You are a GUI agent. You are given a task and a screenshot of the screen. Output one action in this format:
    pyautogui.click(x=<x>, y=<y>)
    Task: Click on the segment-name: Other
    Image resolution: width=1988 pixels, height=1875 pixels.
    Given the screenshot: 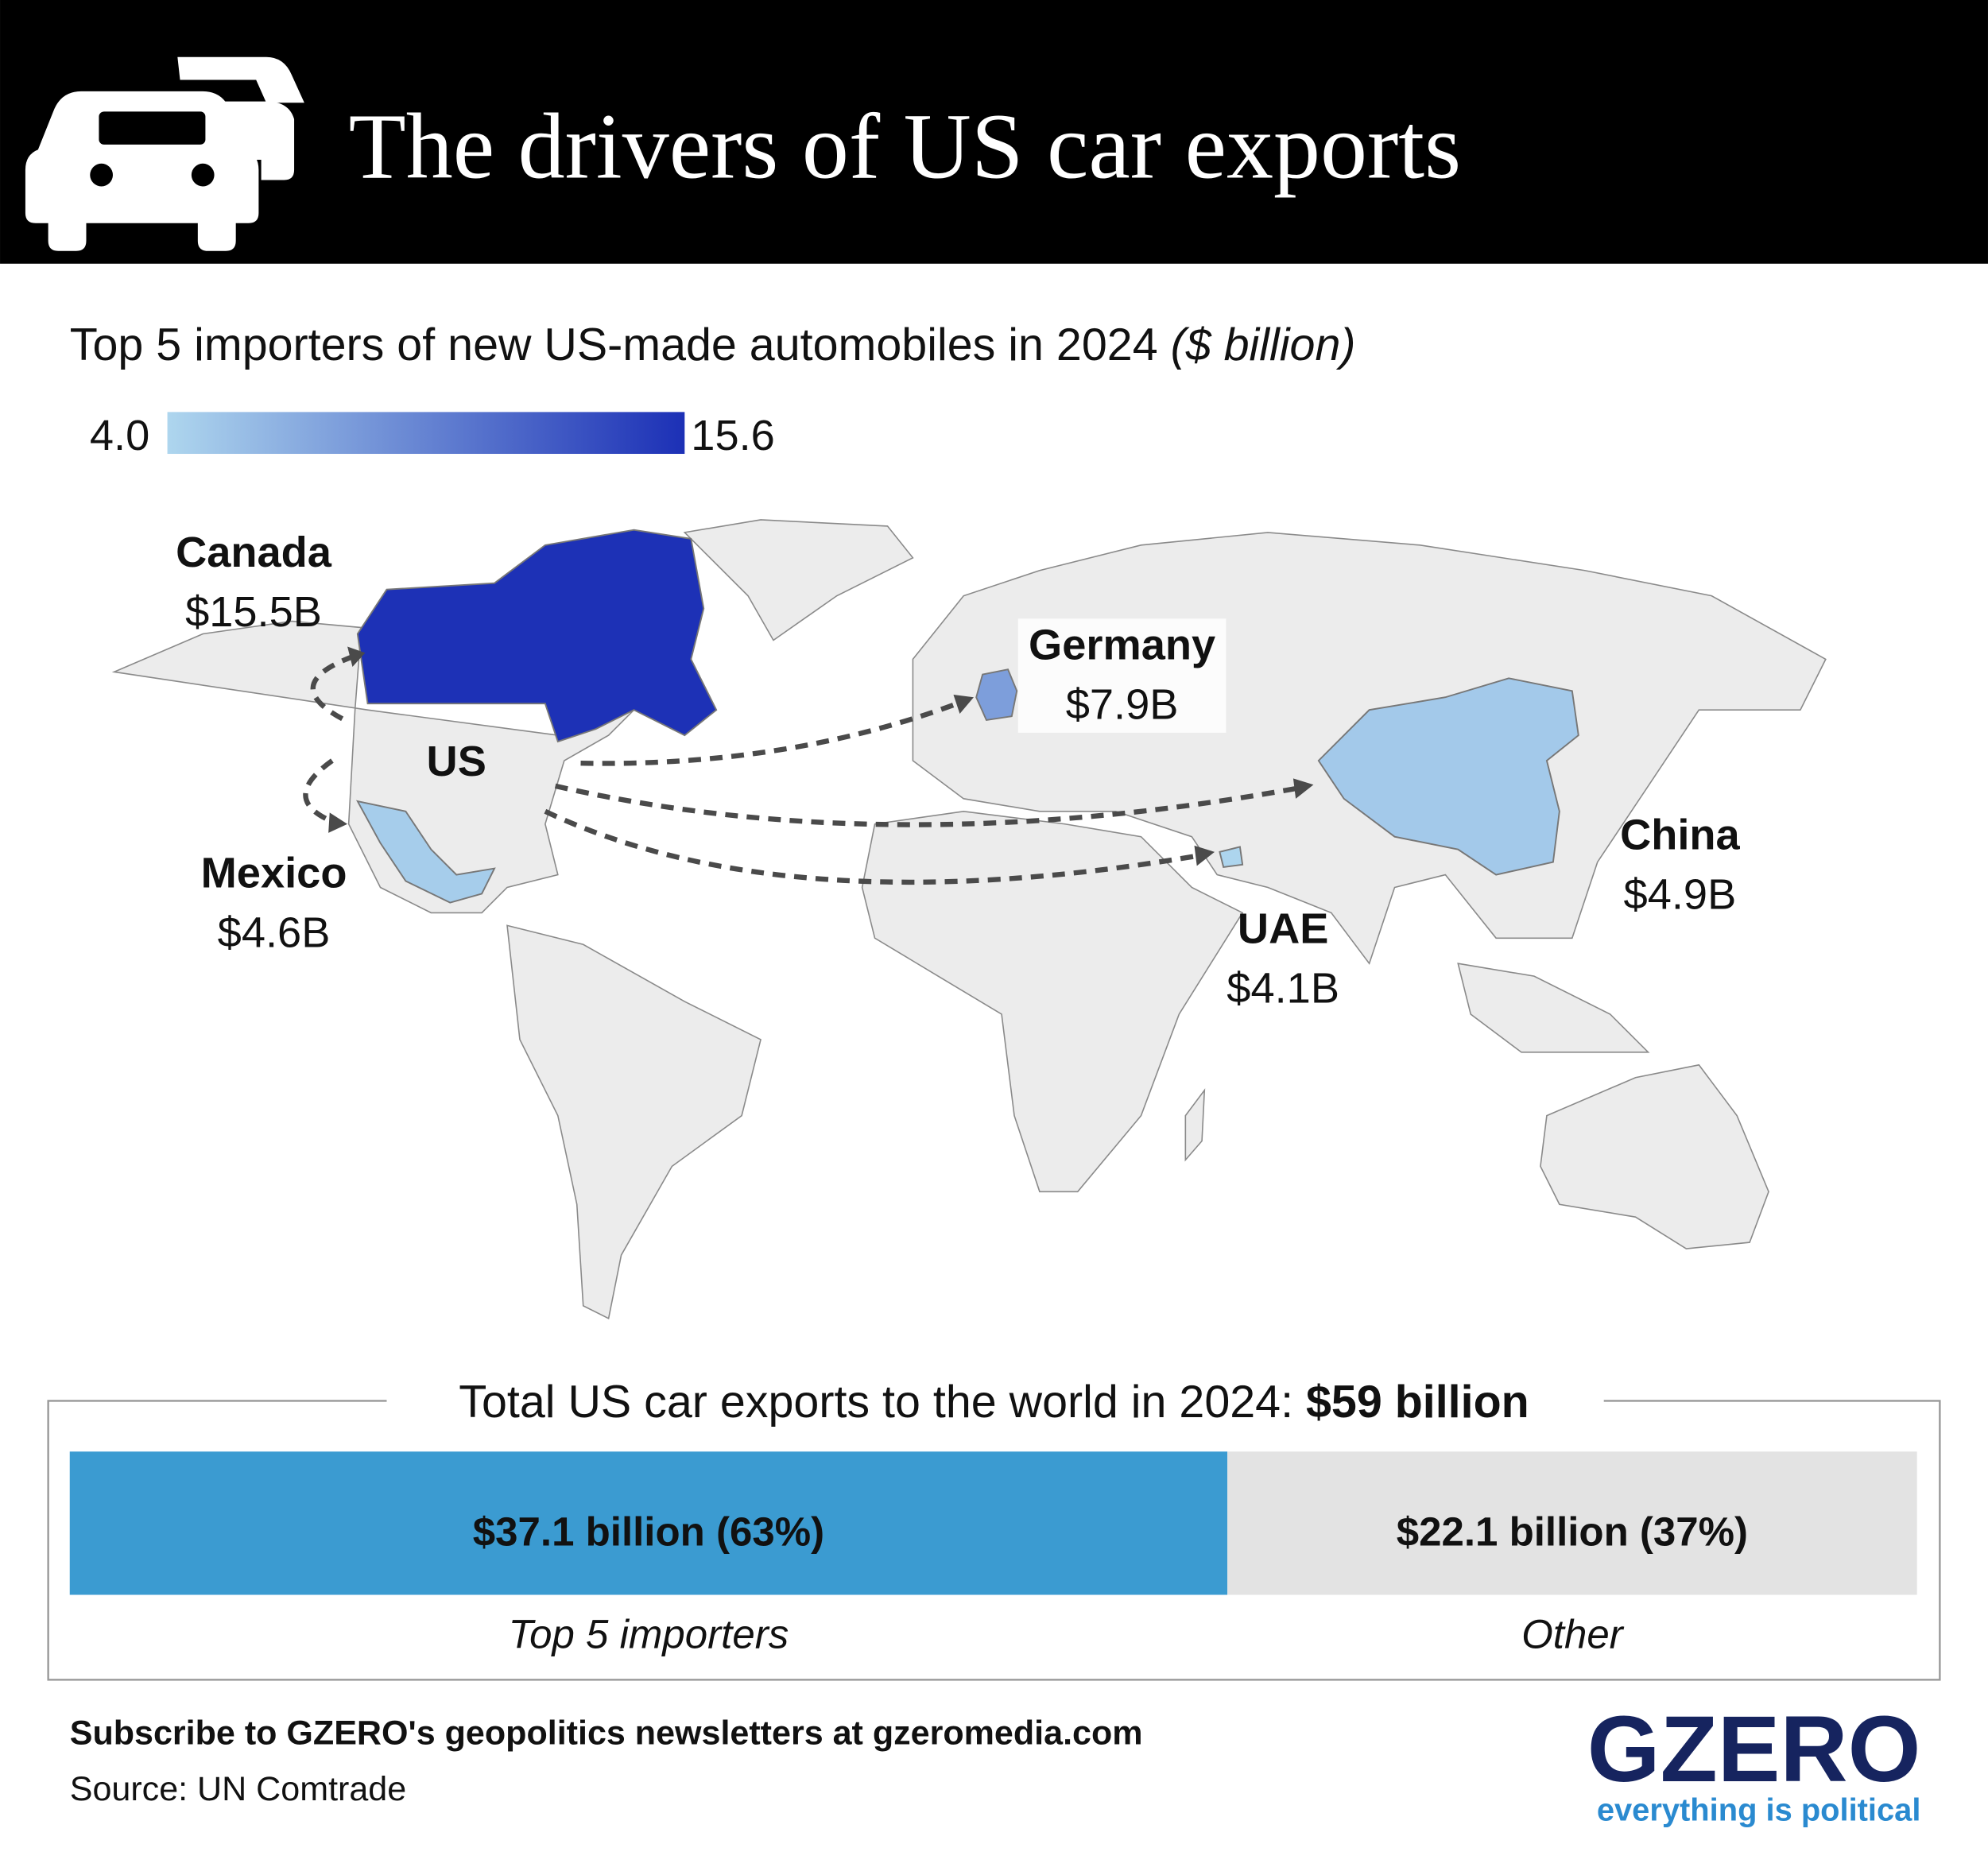 What is the action you would take?
    pyautogui.click(x=1573, y=1634)
    